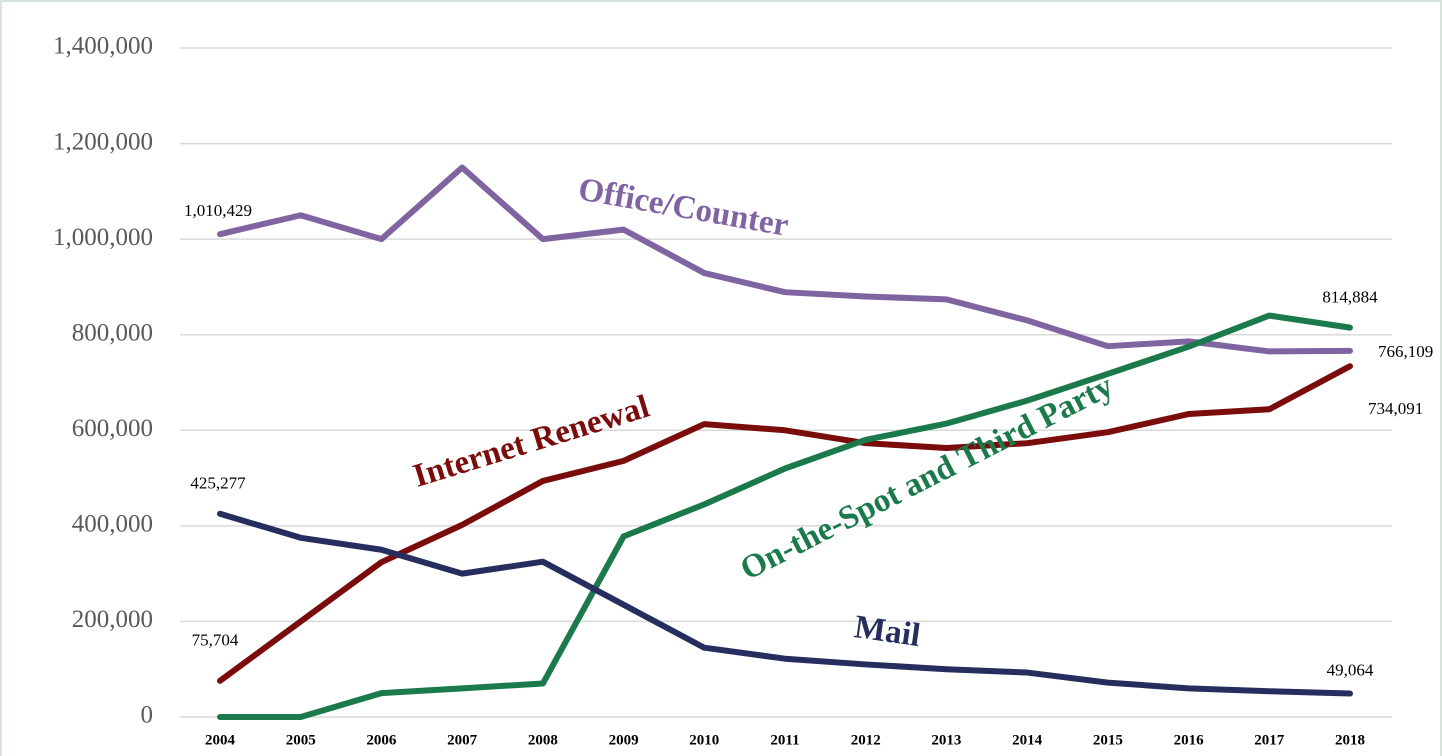 The height and width of the screenshot is (756, 1442). What do you see at coordinates (1350, 297) in the screenshot?
I see `data-label: 814,884` at bounding box center [1350, 297].